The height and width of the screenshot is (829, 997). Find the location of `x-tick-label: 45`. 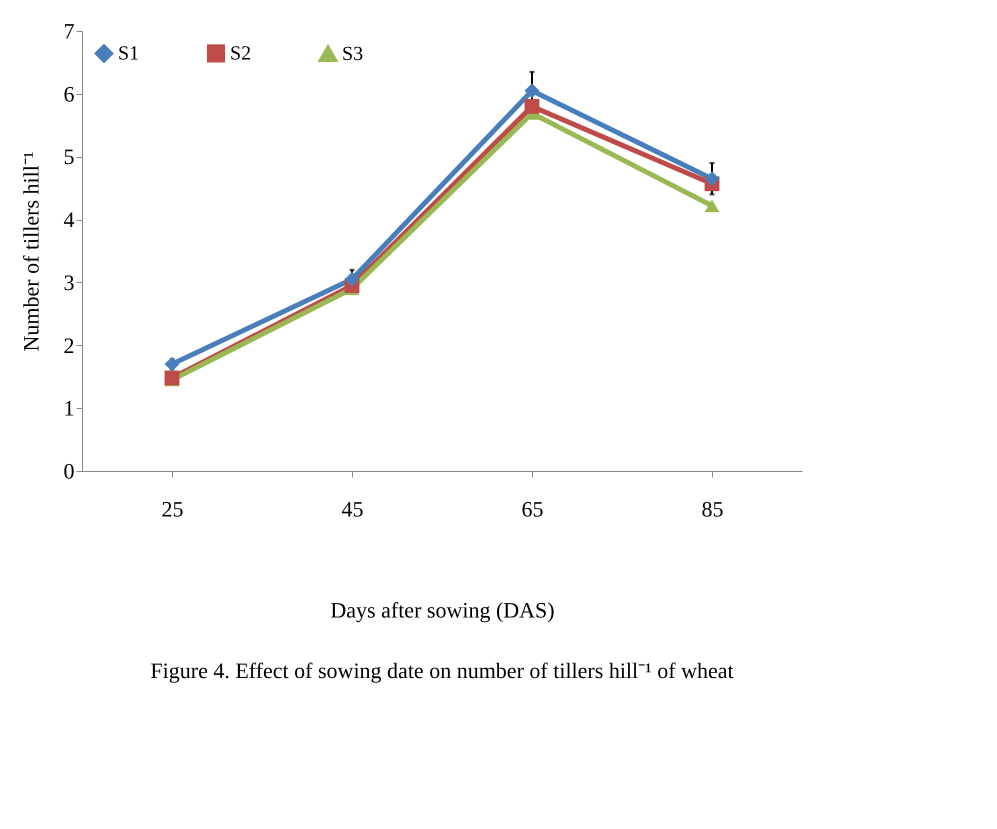

x-tick-label: 45 is located at coordinates (353, 509).